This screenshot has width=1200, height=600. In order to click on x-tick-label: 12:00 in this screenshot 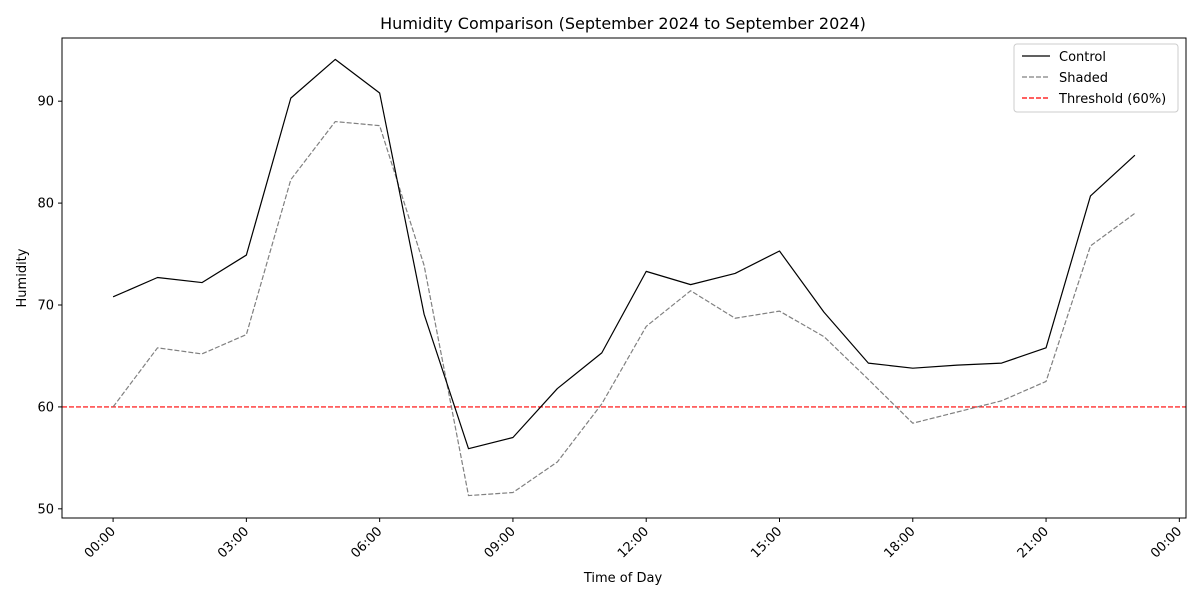, I will do `click(633, 542)`.